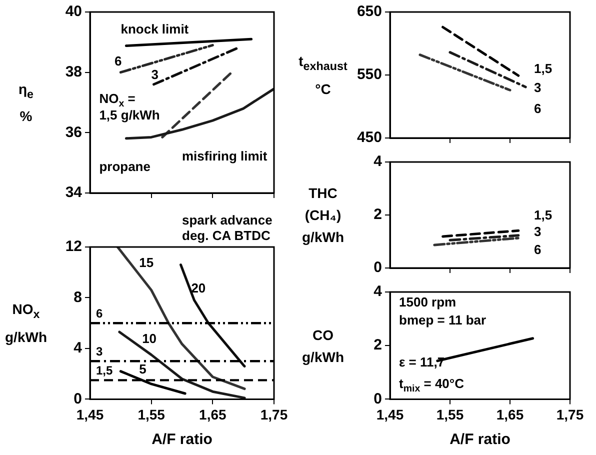 The image size is (596, 455). What do you see at coordinates (99, 351) in the screenshot?
I see `ref-line-label: 3` at bounding box center [99, 351].